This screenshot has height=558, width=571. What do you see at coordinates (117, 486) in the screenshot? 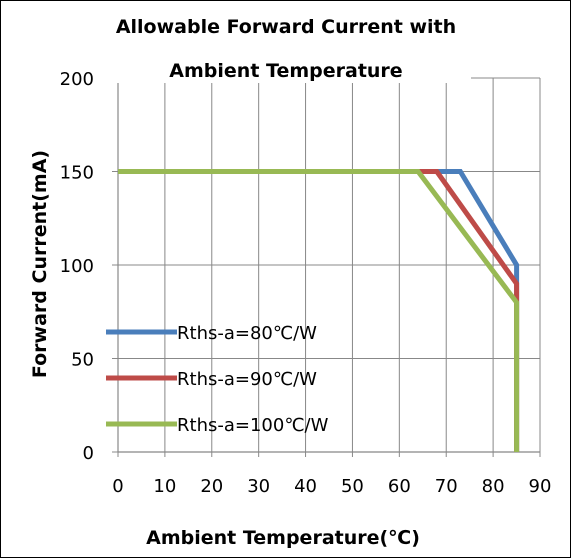
I see `x-tick-label-0: 0` at bounding box center [117, 486].